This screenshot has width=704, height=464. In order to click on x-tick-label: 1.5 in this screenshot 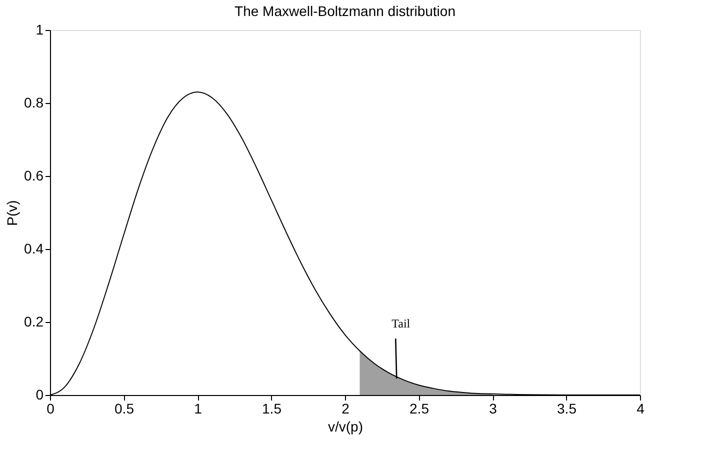, I will do `click(272, 408)`.